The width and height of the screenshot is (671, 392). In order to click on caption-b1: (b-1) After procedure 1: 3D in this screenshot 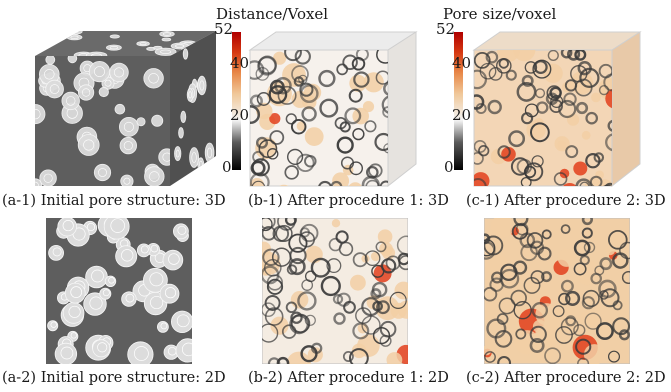, I will do `click(348, 201)`.